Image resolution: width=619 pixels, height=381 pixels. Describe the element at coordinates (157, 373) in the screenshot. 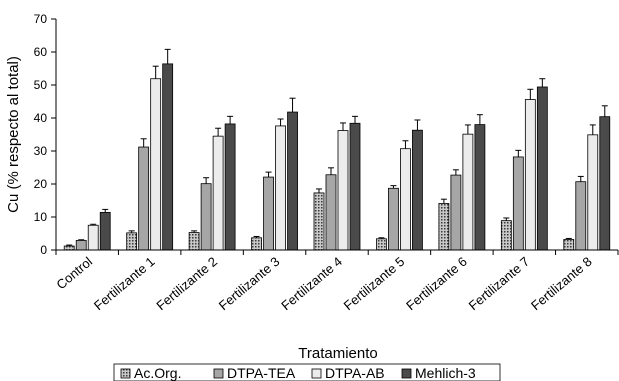

I see `legend-label: Ac.Org.` at that location.